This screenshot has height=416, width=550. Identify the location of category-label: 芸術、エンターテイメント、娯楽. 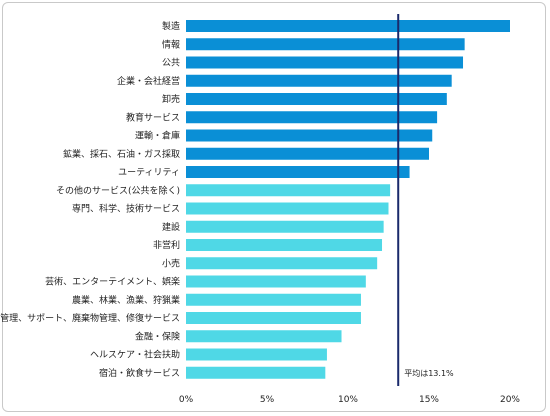
(112, 282).